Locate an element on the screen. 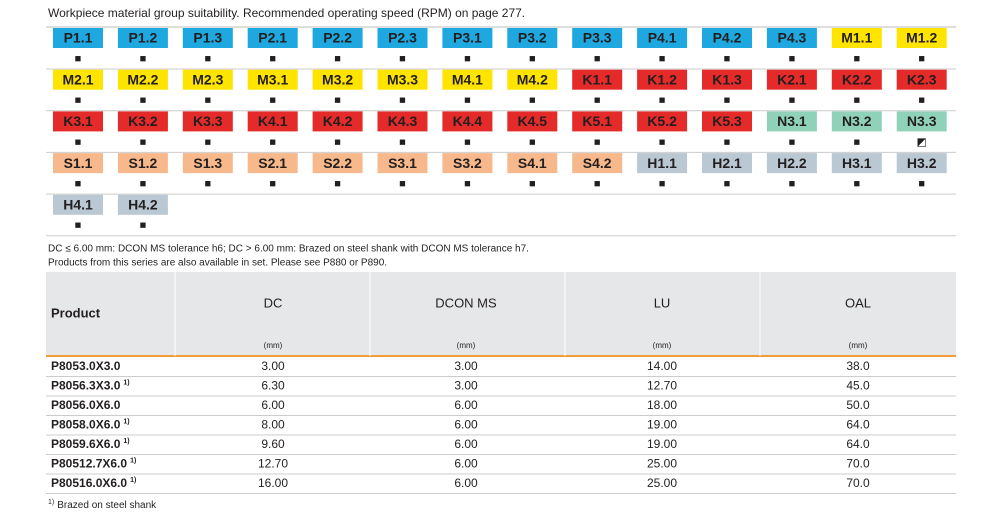  cell: 70.0 is located at coordinates (858, 464).